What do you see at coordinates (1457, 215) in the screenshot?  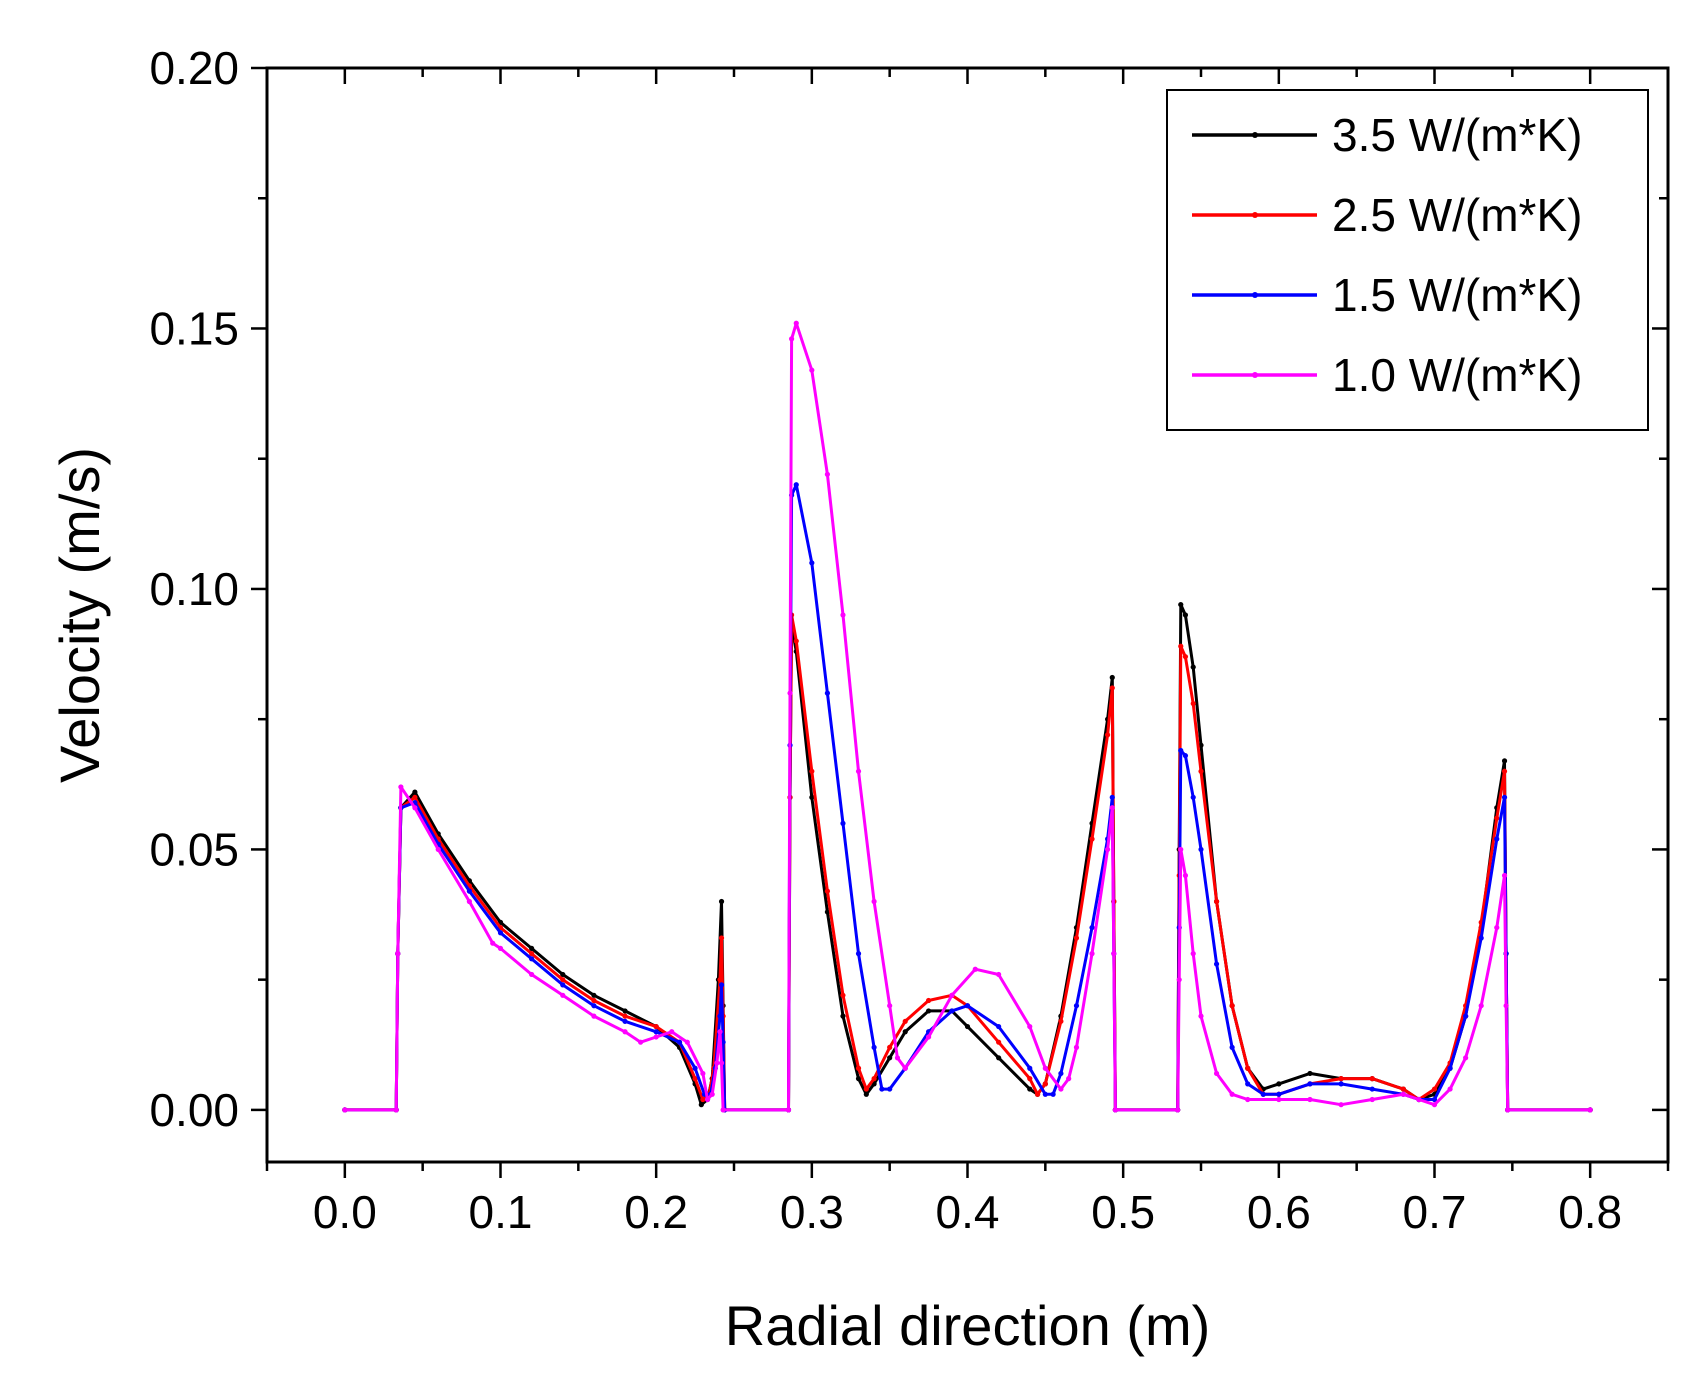 I see `legend-label: 2.5 W/(m*K)` at bounding box center [1457, 215].